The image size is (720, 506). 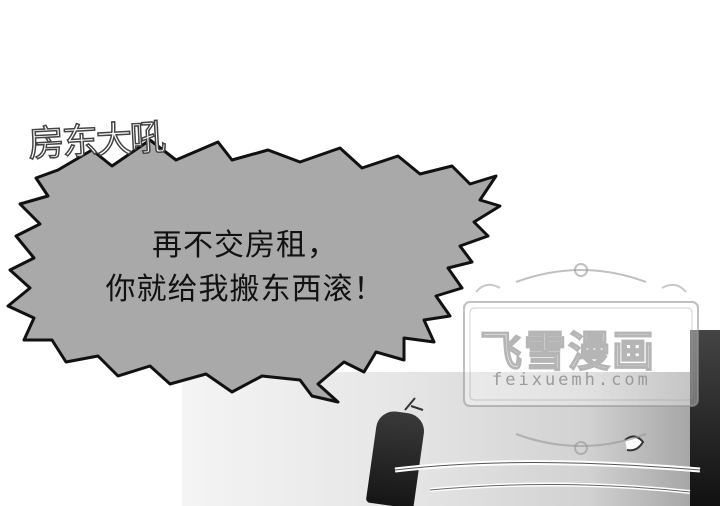 I want to click on sound-effect-caption: 房东大吼, so click(x=96, y=142).